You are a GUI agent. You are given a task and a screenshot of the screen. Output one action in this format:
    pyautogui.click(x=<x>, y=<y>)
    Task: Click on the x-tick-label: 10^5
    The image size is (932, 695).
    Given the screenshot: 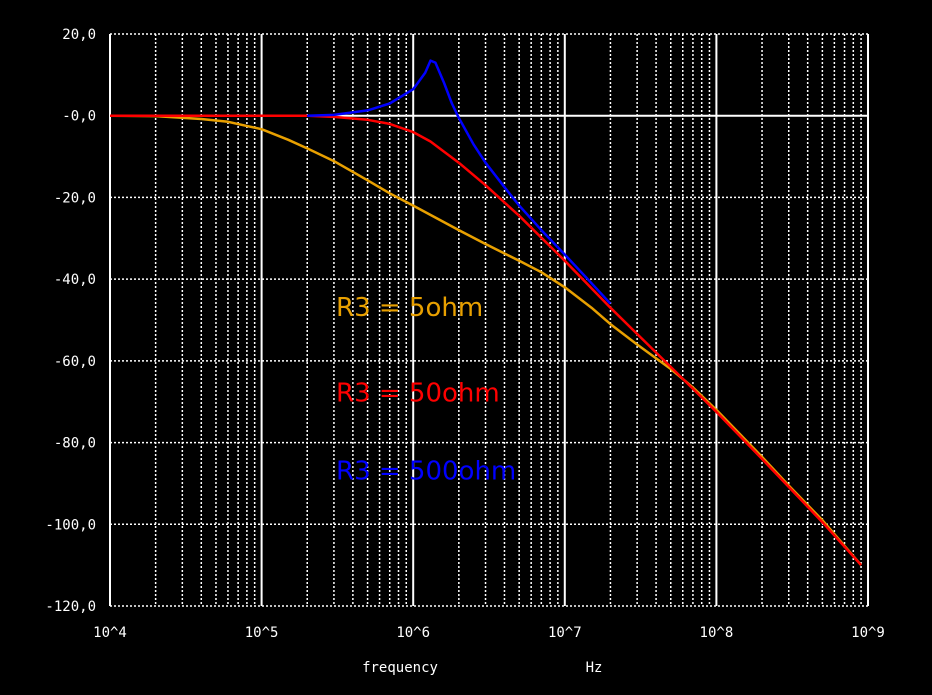 What is the action you would take?
    pyautogui.click(x=262, y=633)
    